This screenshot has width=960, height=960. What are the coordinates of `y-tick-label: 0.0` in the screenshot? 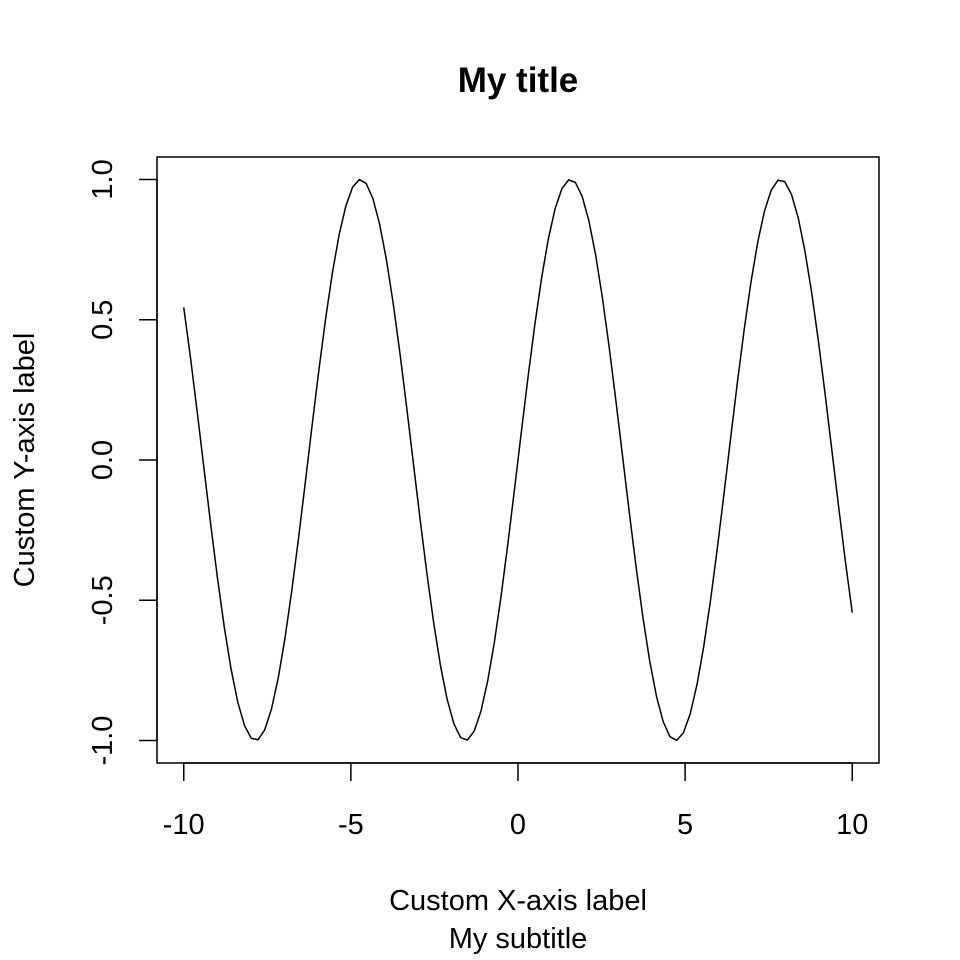 It's located at (103, 460).